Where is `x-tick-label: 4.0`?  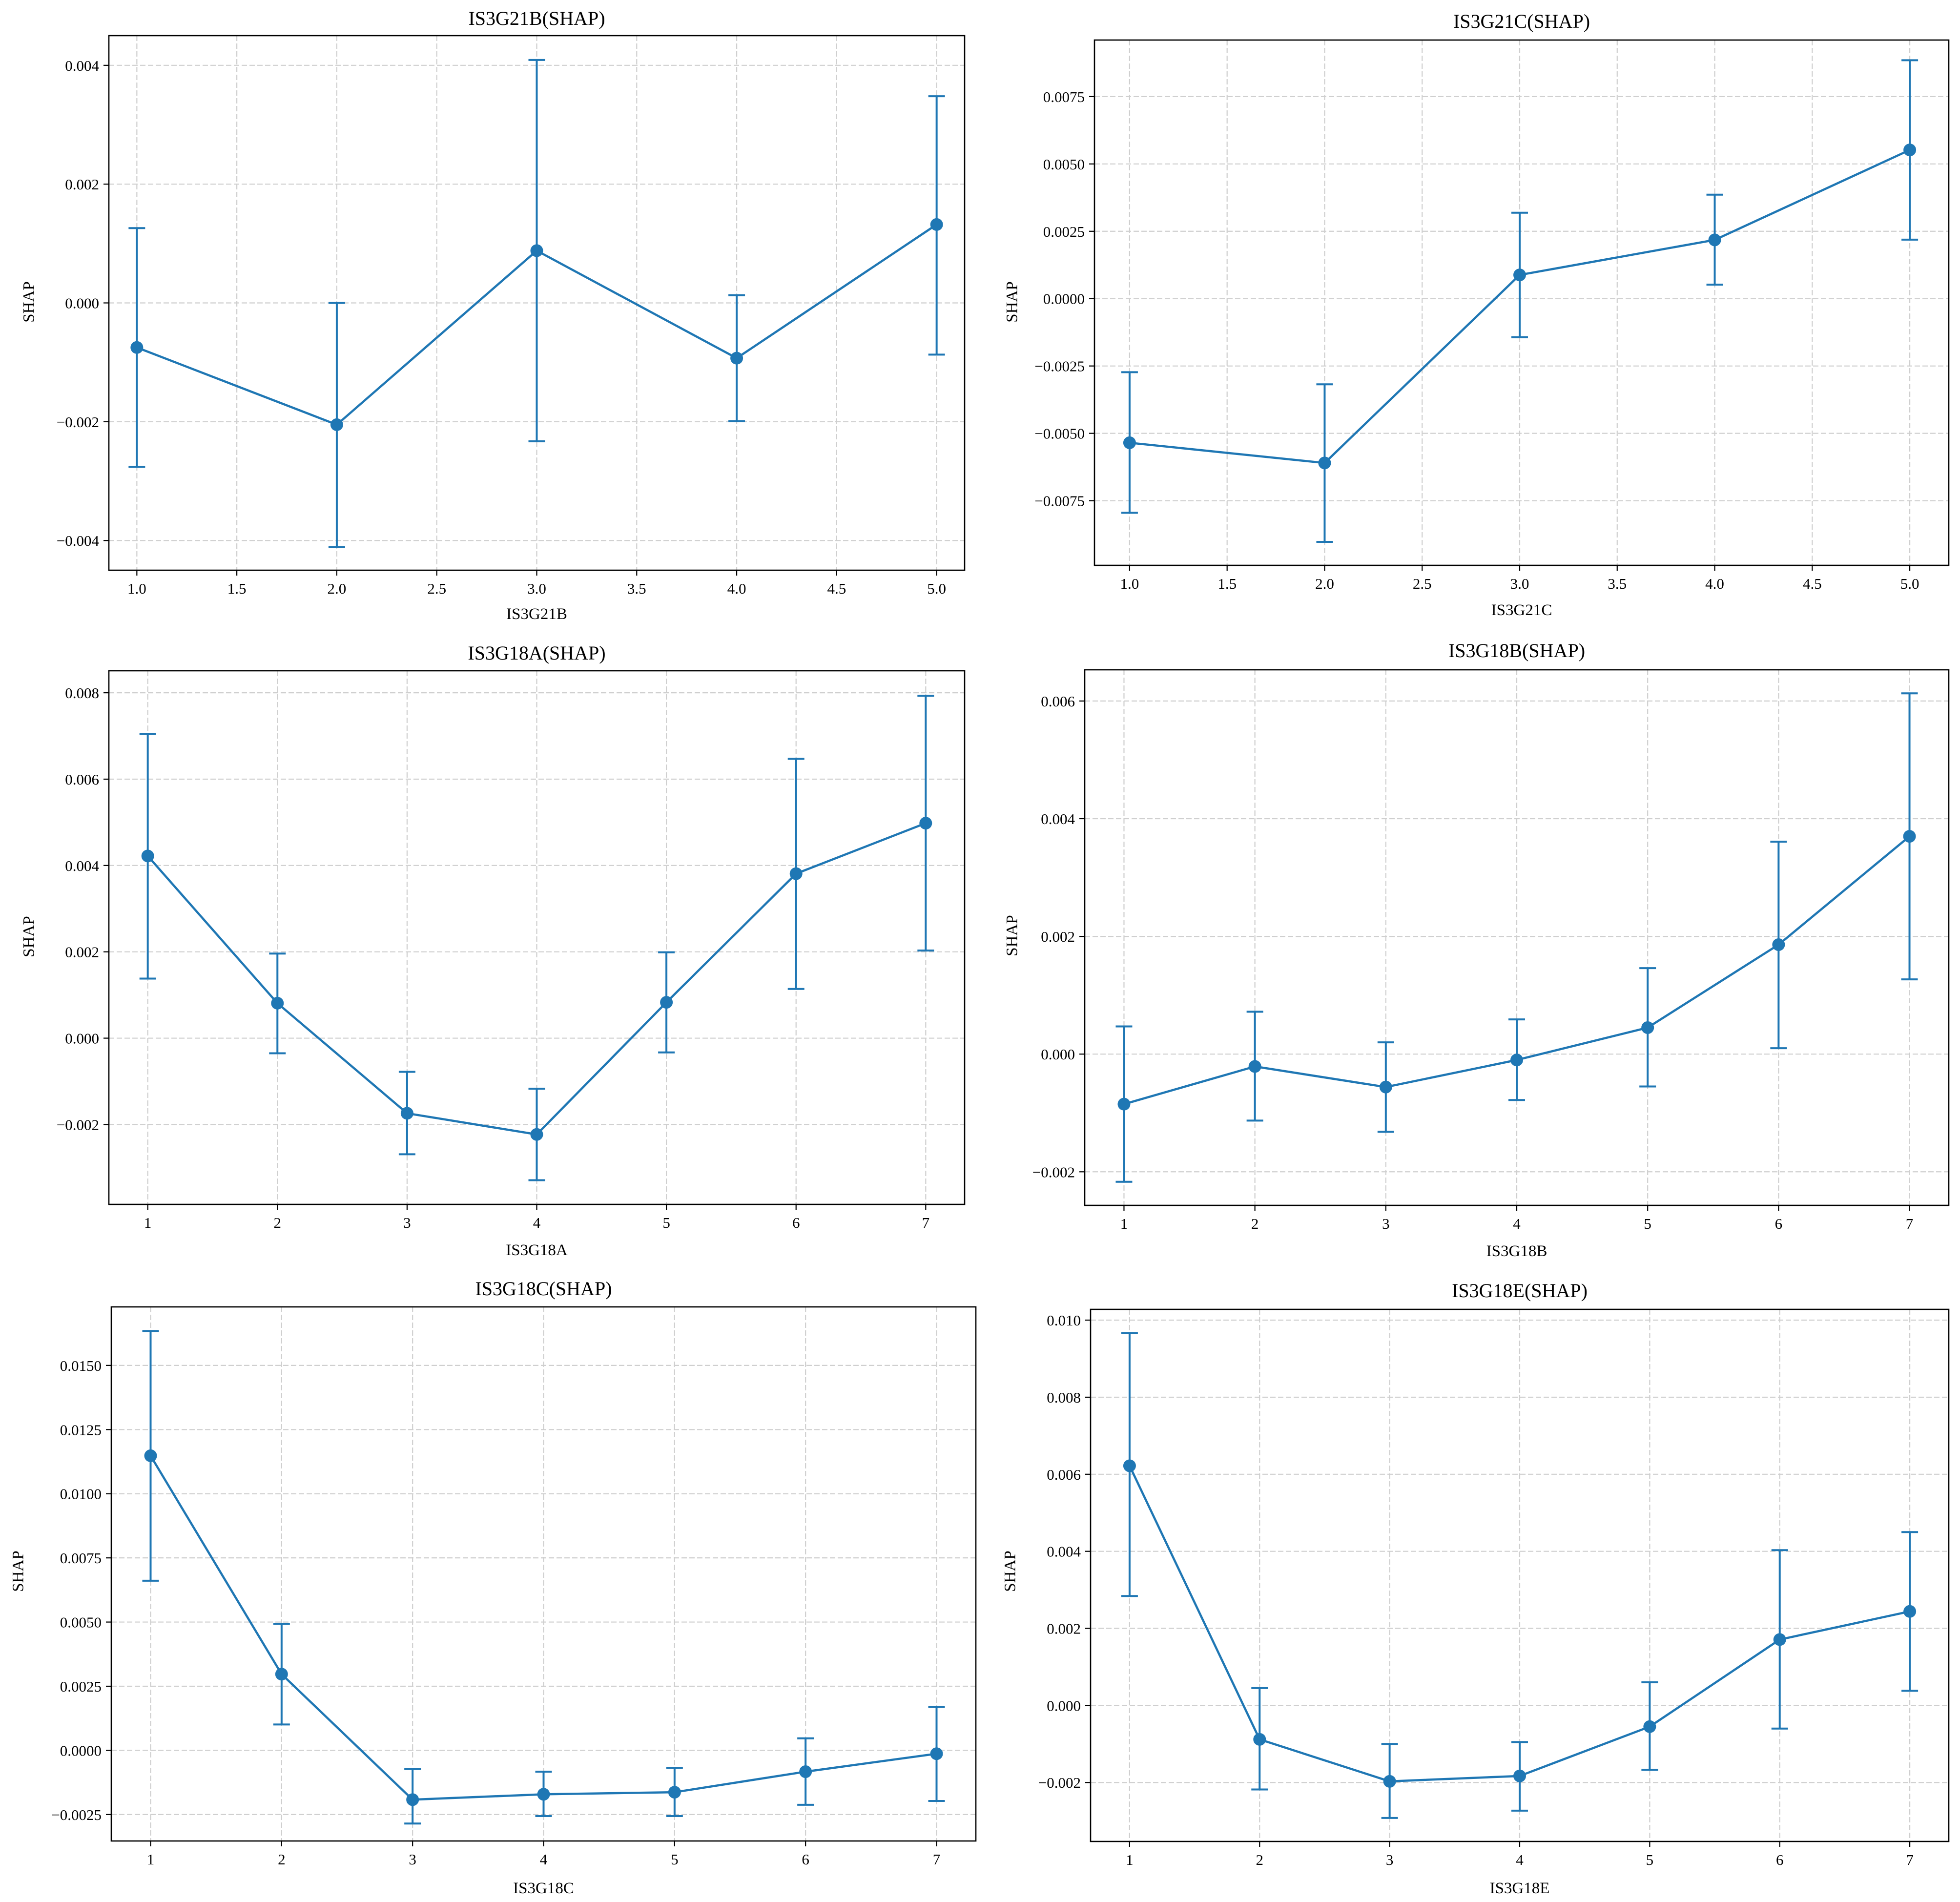
x-tick-label: 4.0 is located at coordinates (737, 589).